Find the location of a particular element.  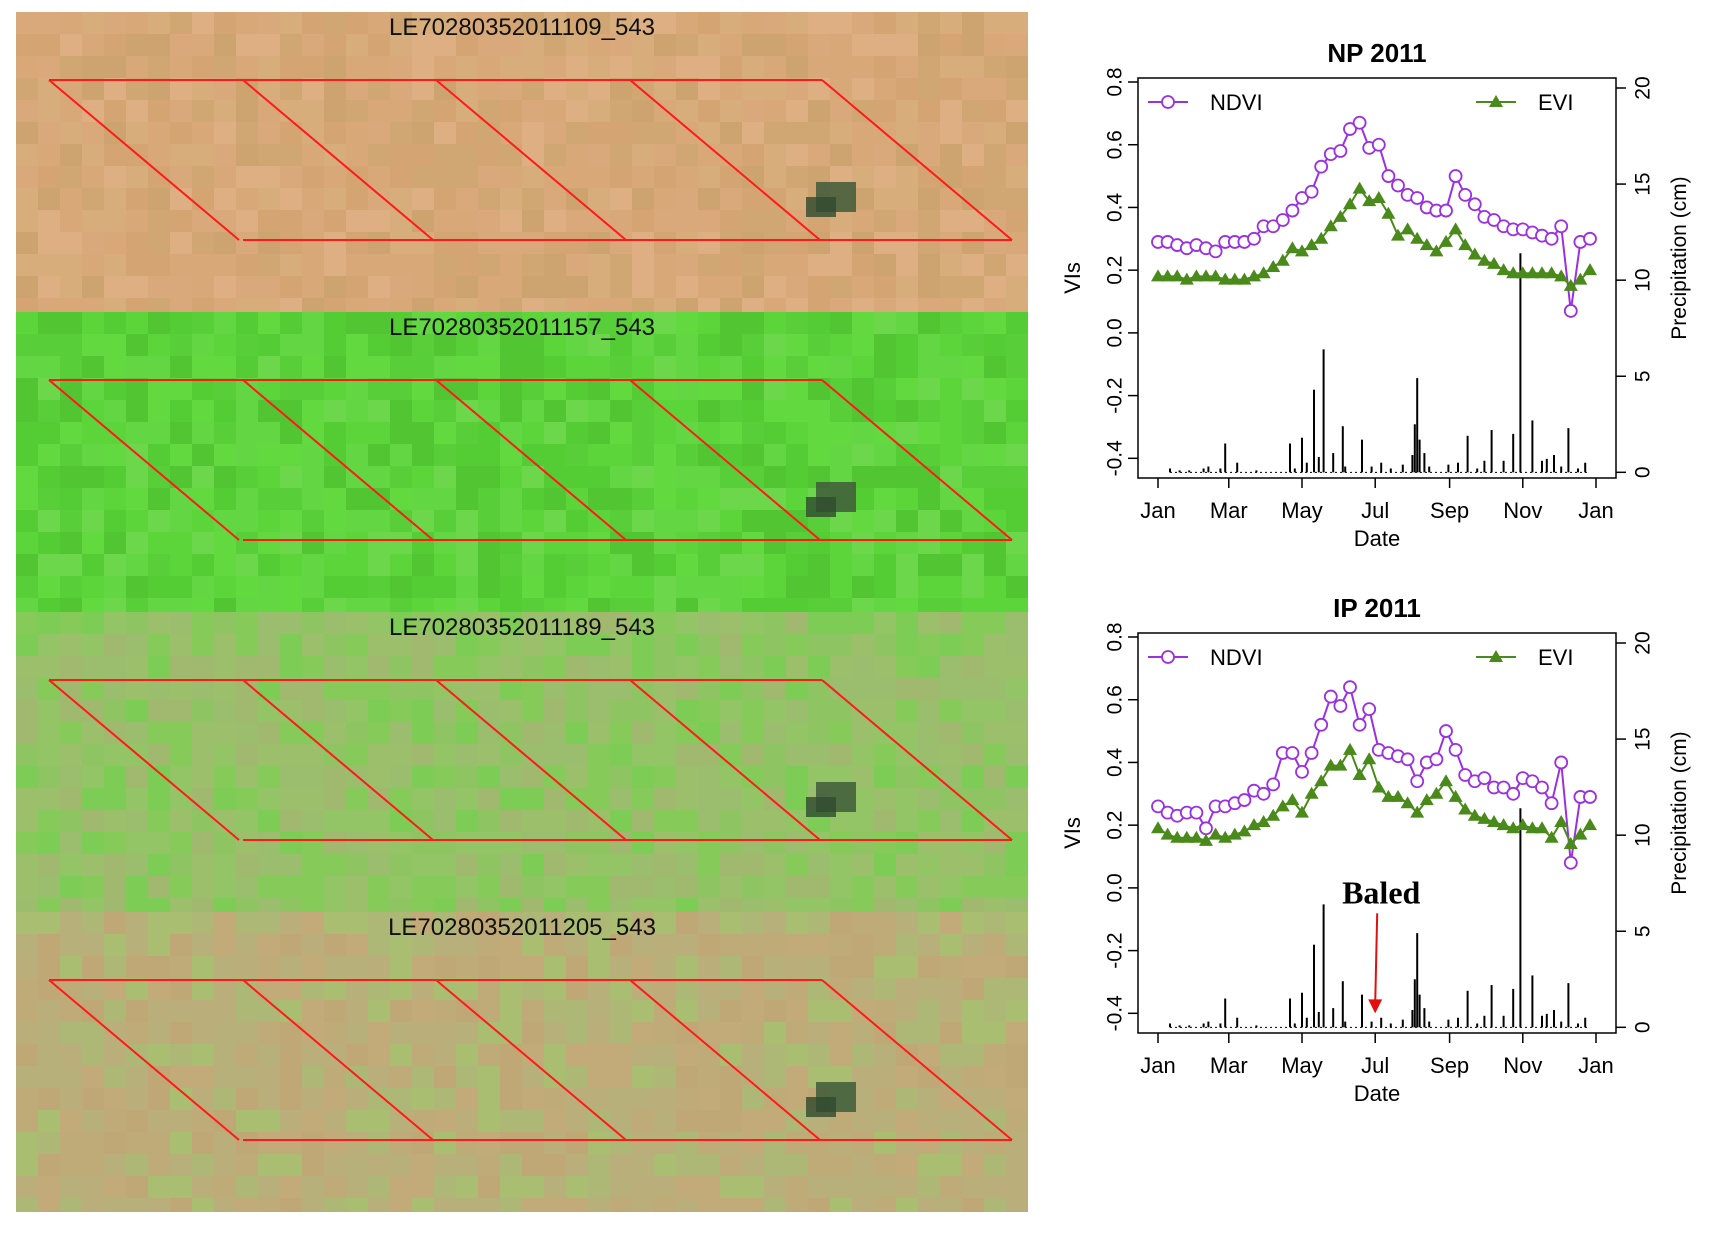

y-tick-label: 0.4 is located at coordinates (1115, 208).